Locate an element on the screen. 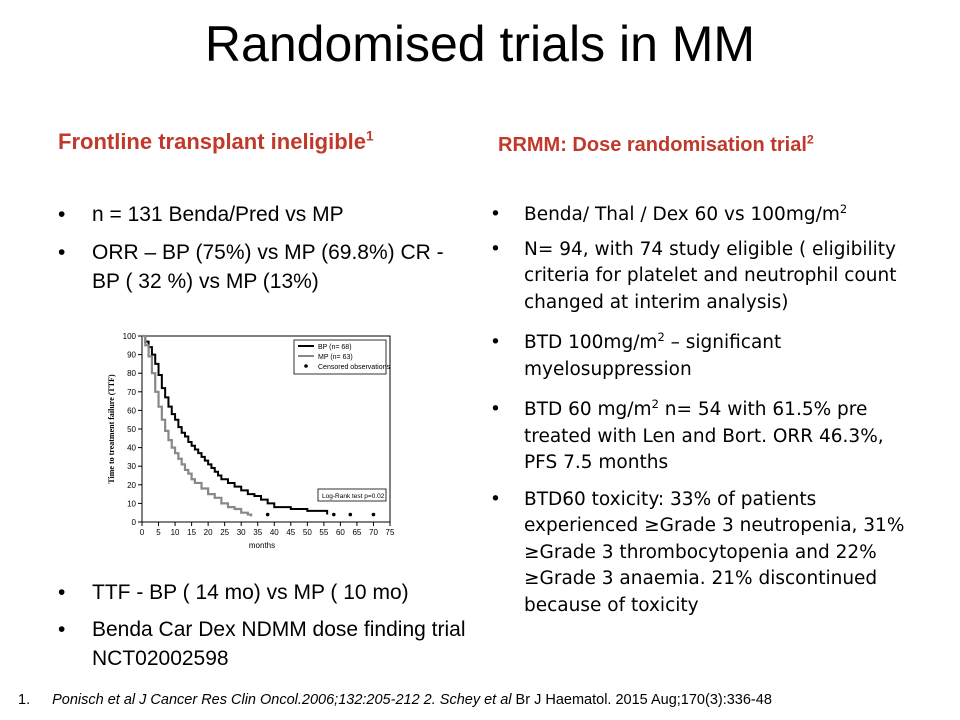 The width and height of the screenshot is (960, 720). x-tick-label: 50 is located at coordinates (307, 532).